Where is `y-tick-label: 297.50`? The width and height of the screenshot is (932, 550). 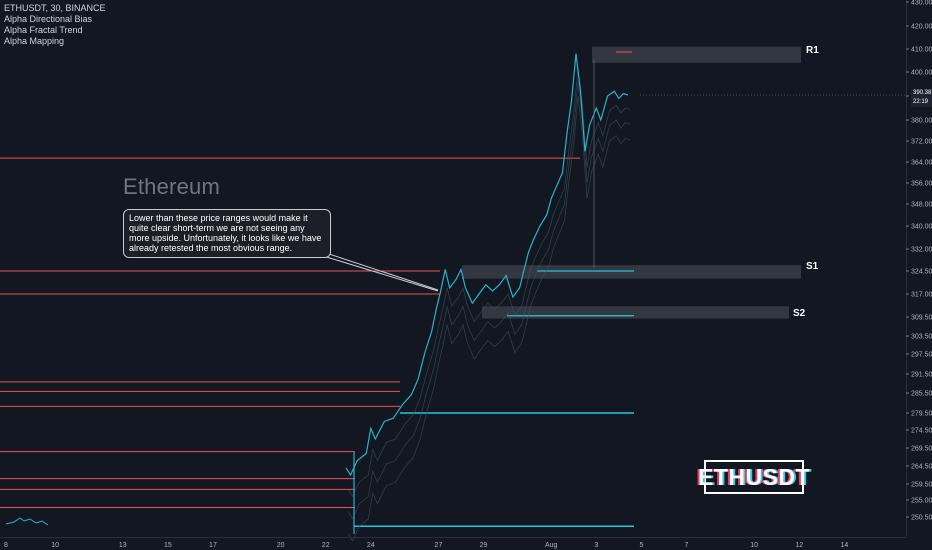 y-tick-label: 297.50 is located at coordinates (921, 355).